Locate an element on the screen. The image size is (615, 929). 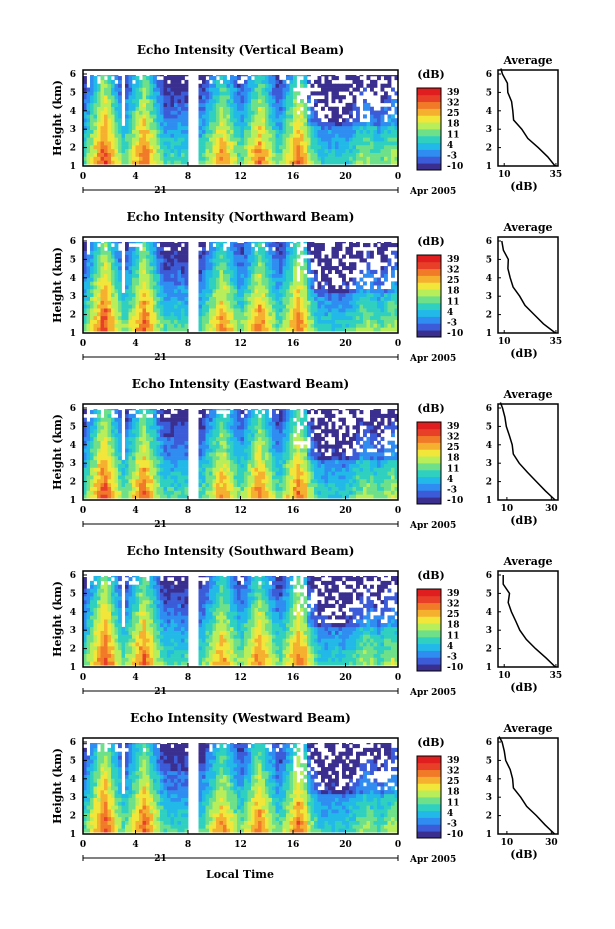
colorbar-tick-label: 39 is located at coordinates (453, 260).